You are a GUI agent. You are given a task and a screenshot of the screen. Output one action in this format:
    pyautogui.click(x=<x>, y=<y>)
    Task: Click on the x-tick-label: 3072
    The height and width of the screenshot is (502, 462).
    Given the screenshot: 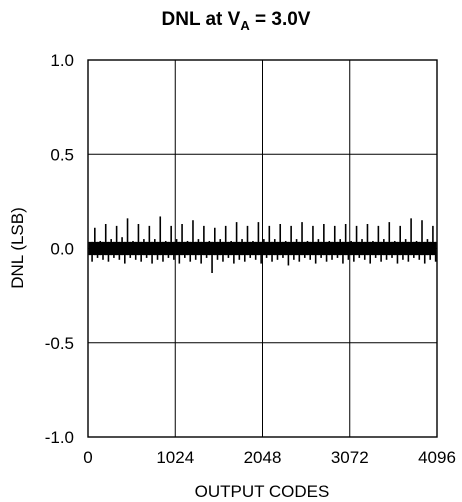 What is the action you would take?
    pyautogui.click(x=350, y=457)
    